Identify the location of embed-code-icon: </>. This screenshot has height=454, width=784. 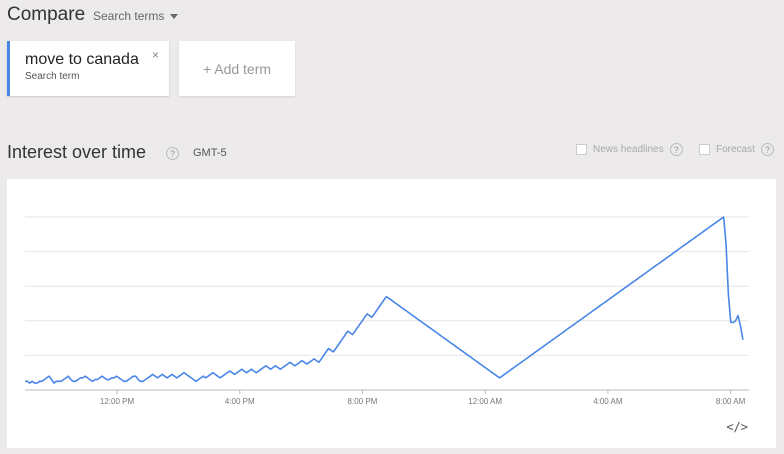
(737, 427).